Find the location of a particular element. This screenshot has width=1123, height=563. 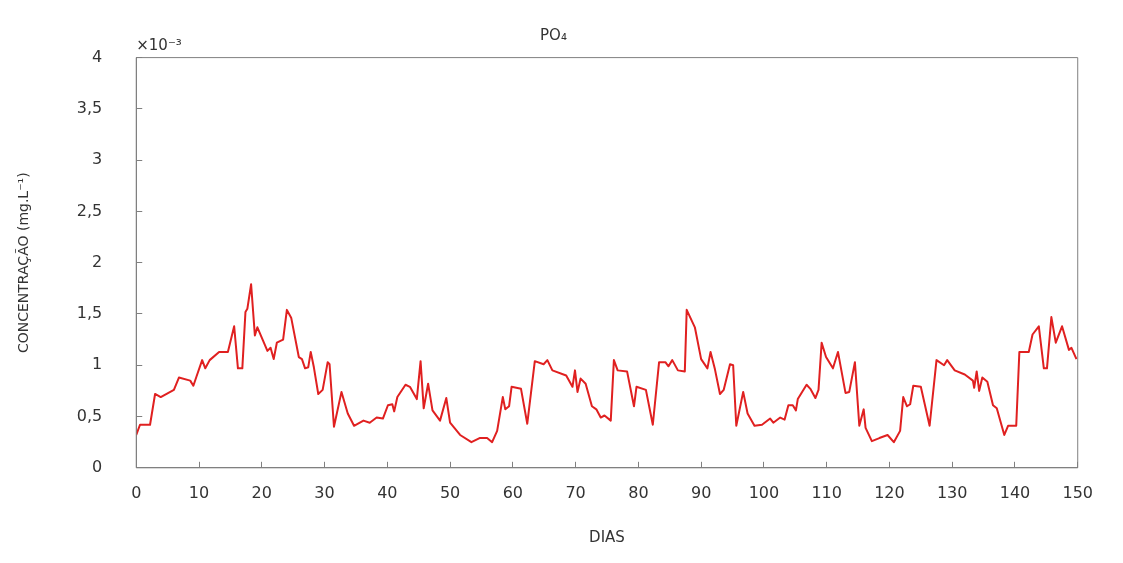

x-tick-label: 150 is located at coordinates (1077, 492).